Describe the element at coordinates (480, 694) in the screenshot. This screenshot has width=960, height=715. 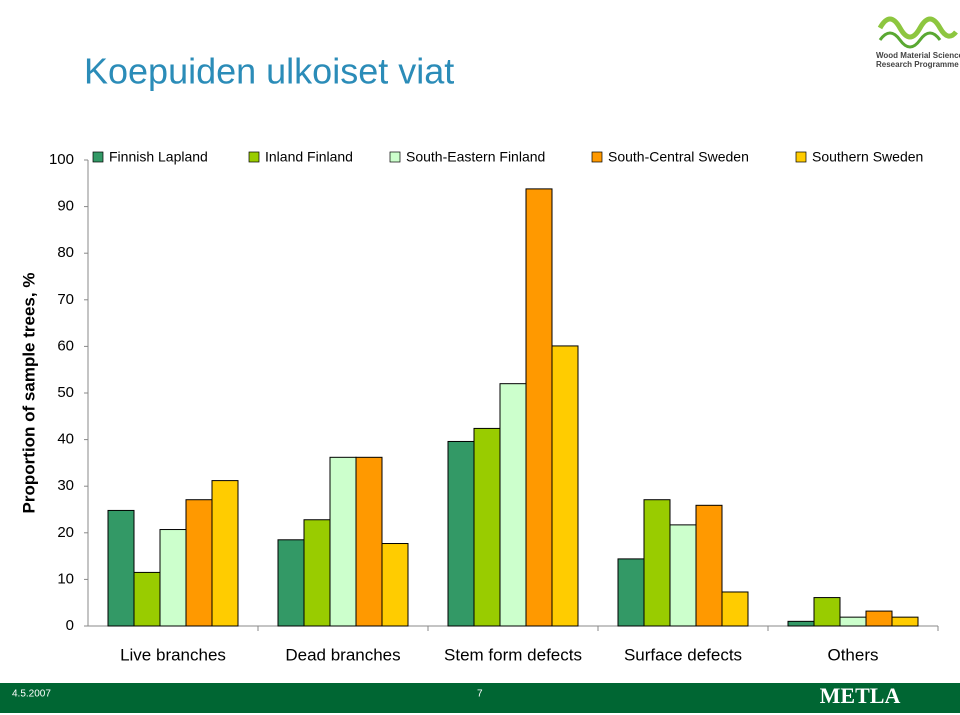
I see `footer-page: 7` at that location.